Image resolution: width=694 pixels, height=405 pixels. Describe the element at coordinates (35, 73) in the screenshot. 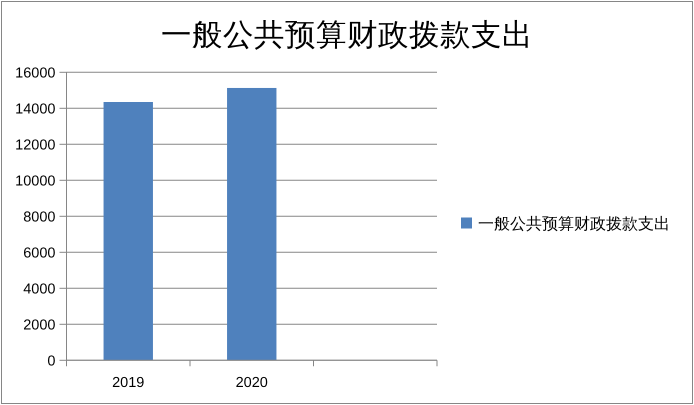

I see `y-tick-label: 16000` at that location.